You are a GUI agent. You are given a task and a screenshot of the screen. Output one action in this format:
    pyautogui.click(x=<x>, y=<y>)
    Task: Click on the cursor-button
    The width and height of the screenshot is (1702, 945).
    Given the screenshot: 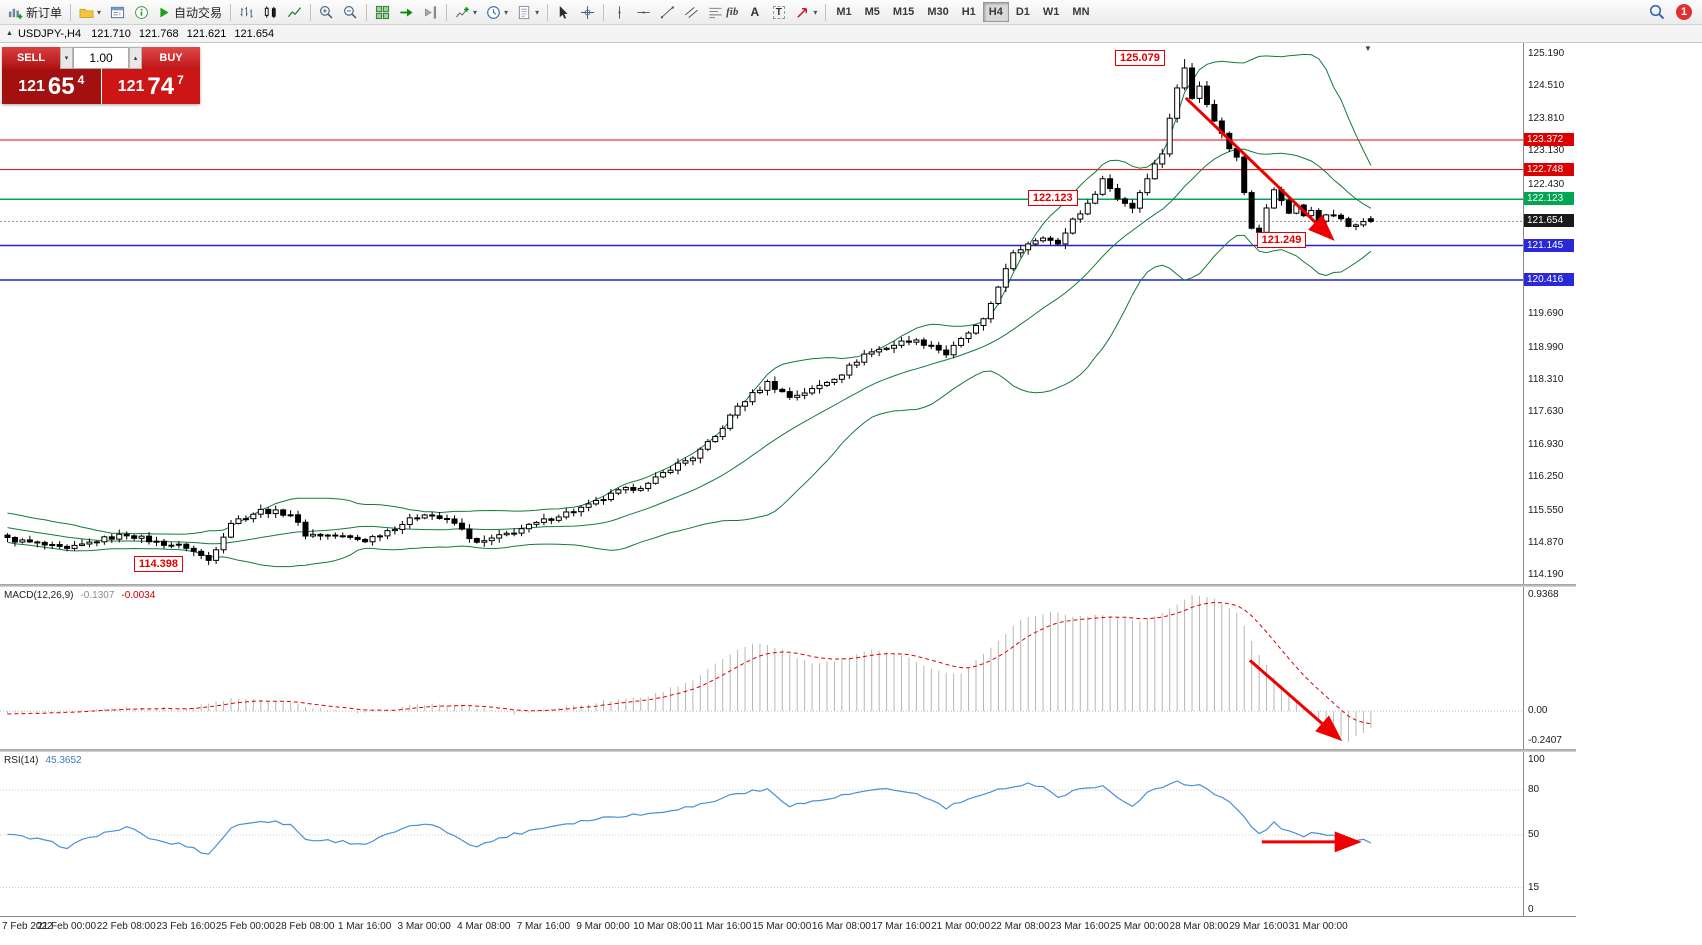 What is the action you would take?
    pyautogui.click(x=563, y=12)
    